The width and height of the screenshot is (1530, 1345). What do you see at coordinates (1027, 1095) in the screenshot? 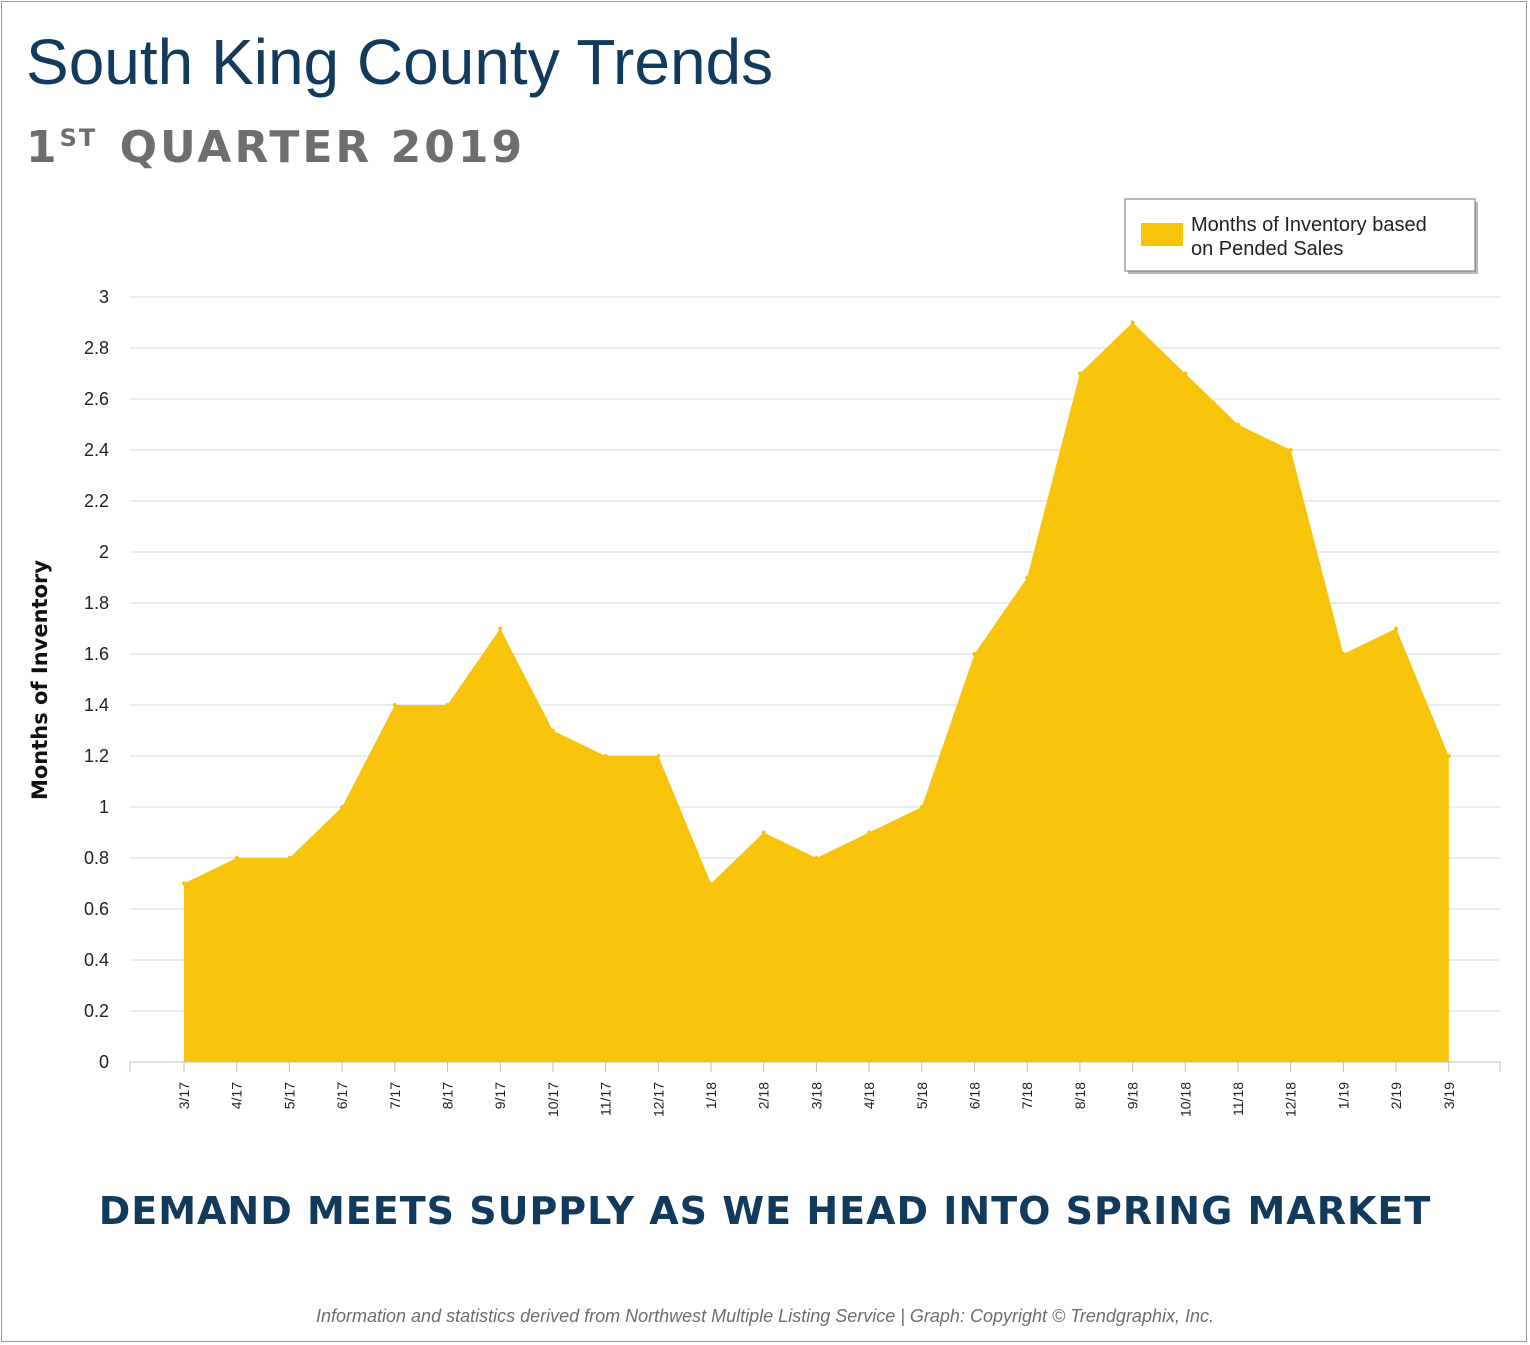
I see `x-tick-label: 7/18` at bounding box center [1027, 1095].